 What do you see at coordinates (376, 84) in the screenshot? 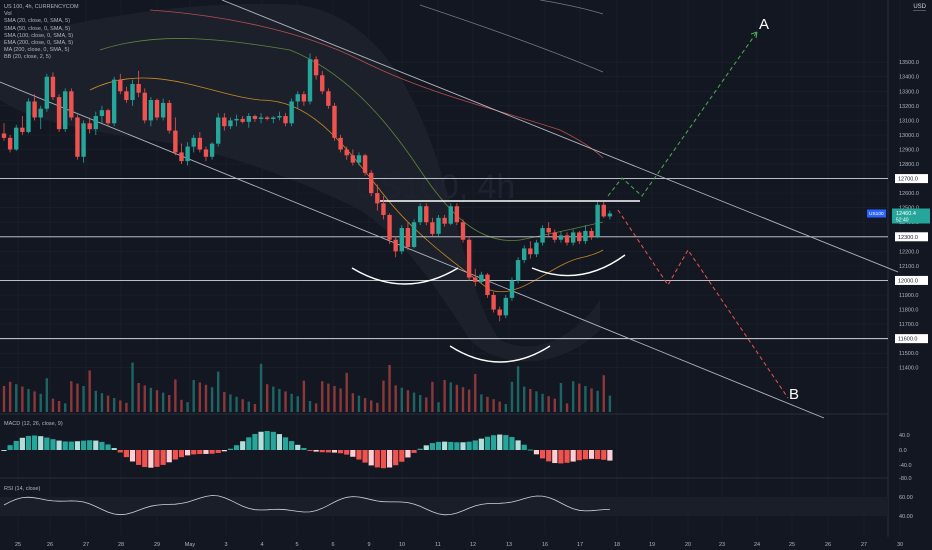
I see `ema-200-line` at bounding box center [376, 84].